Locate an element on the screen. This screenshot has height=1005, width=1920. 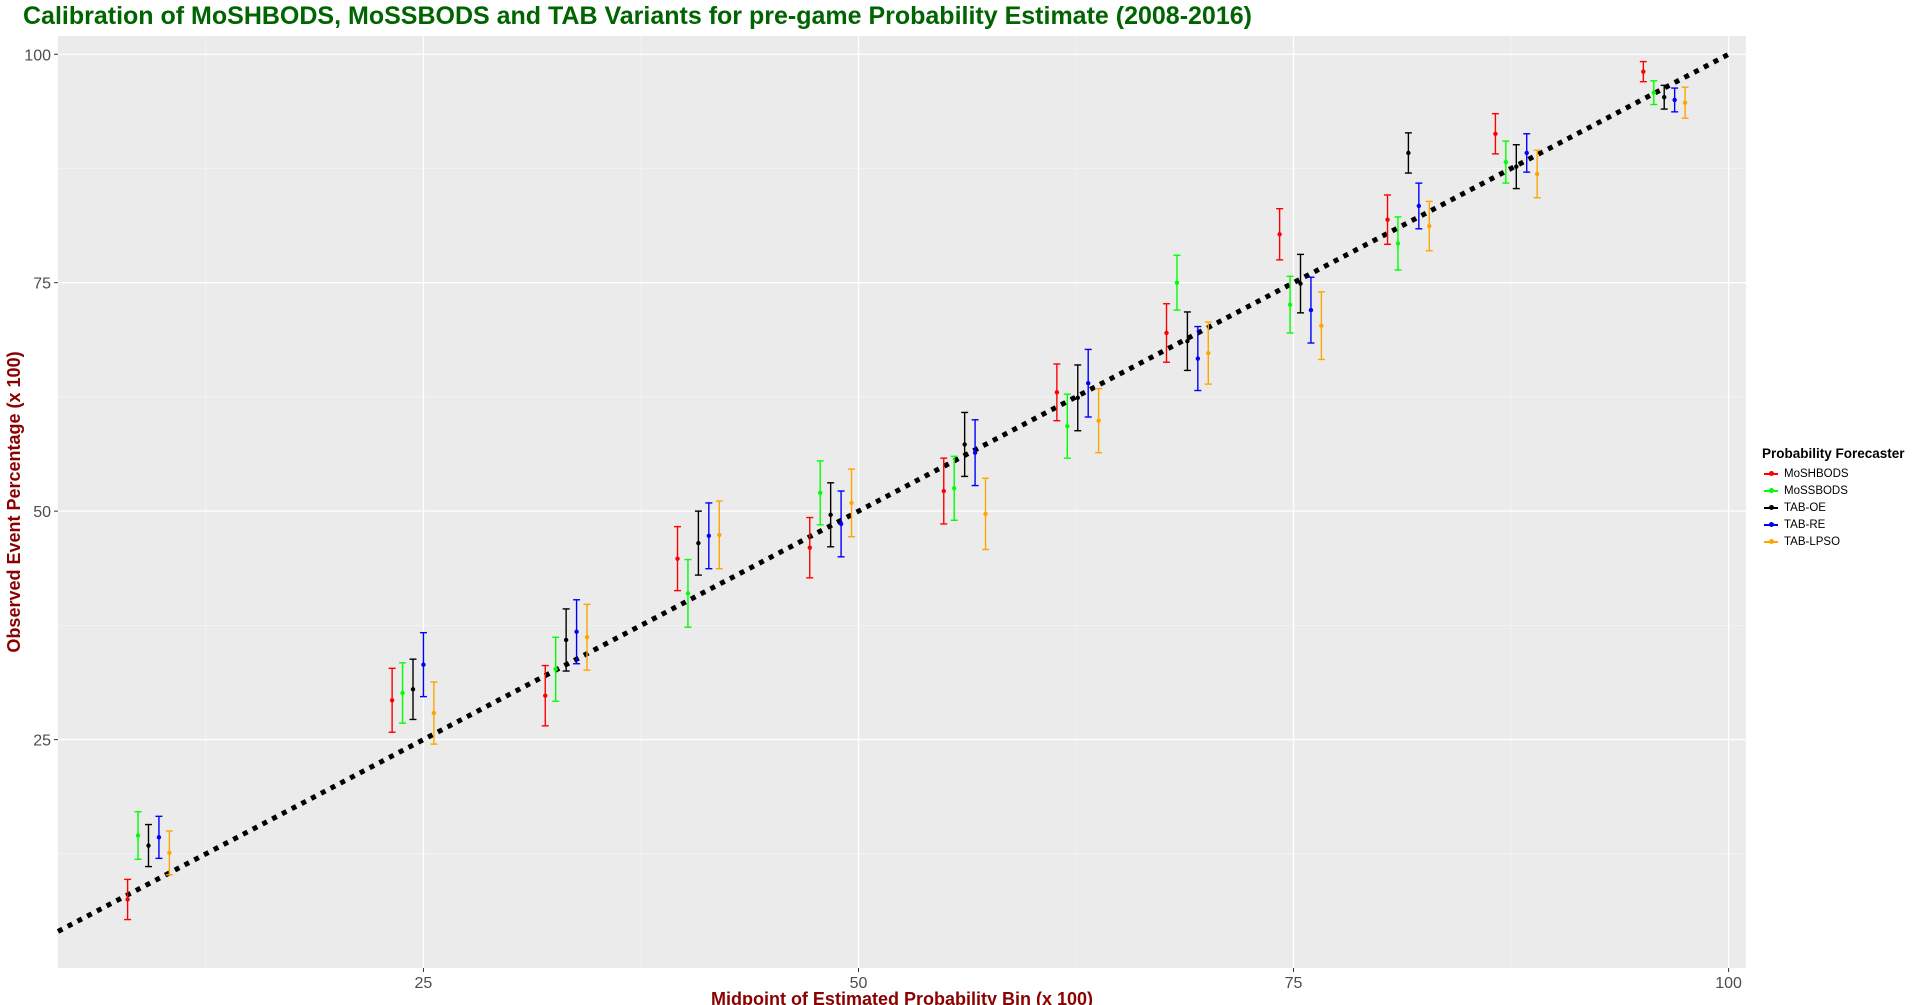
legend-label: TAB-OE is located at coordinates (1805, 507).